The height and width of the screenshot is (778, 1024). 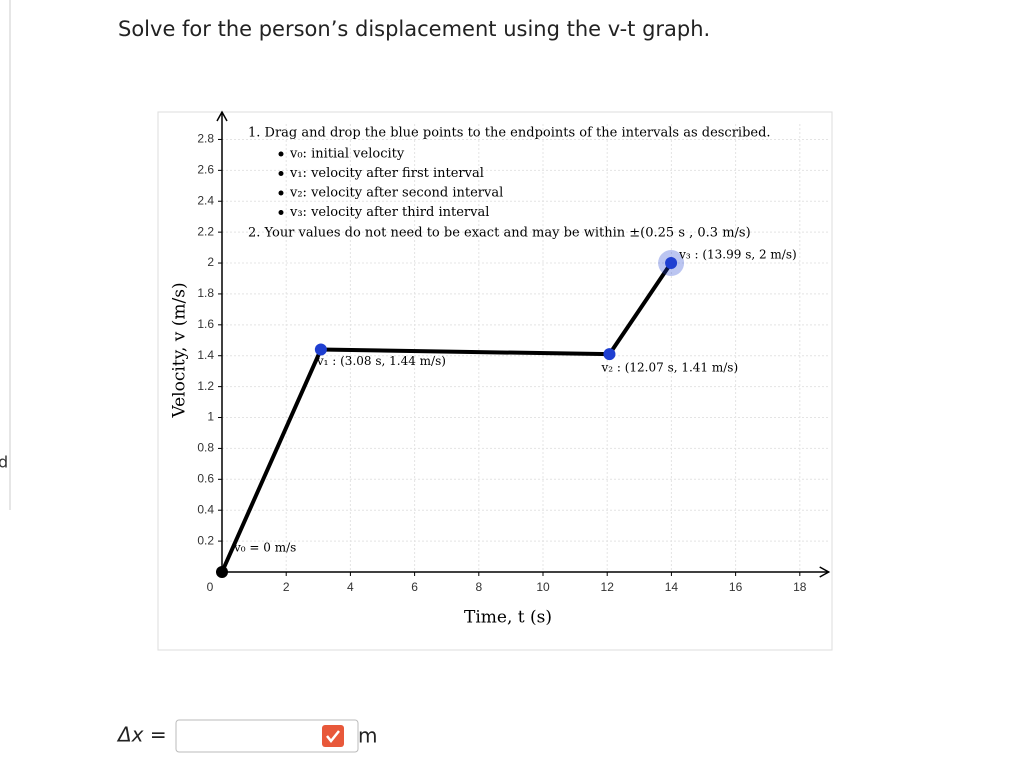 I want to click on point-label: v₀ = 0 m/s, so click(x=264, y=548).